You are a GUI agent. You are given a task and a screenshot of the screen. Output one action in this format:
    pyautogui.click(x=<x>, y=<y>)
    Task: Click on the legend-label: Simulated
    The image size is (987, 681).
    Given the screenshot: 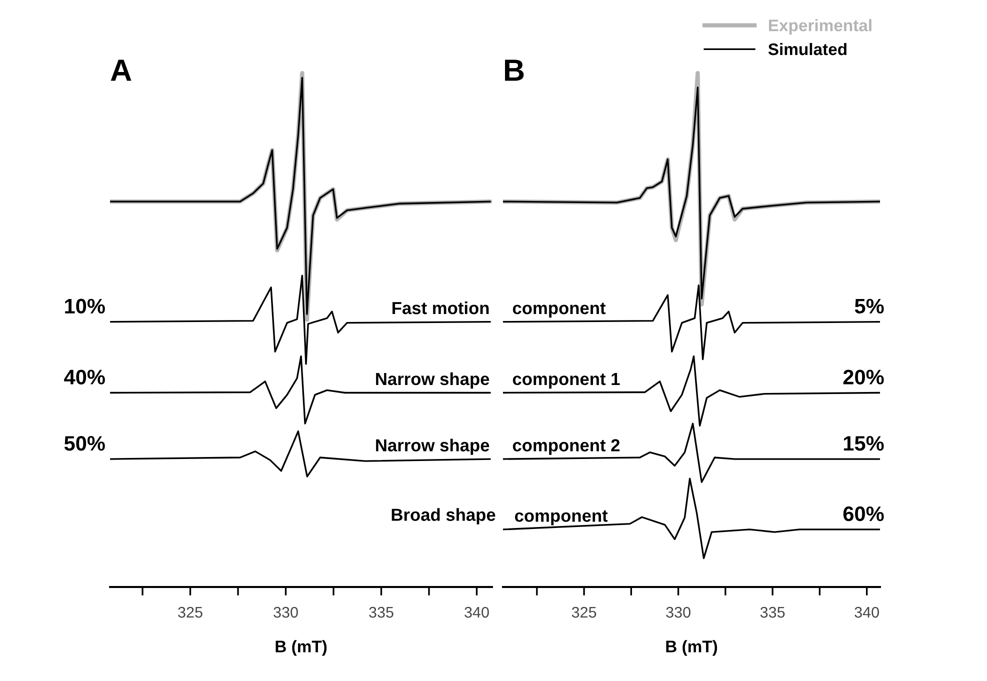 What is the action you would take?
    pyautogui.click(x=807, y=49)
    